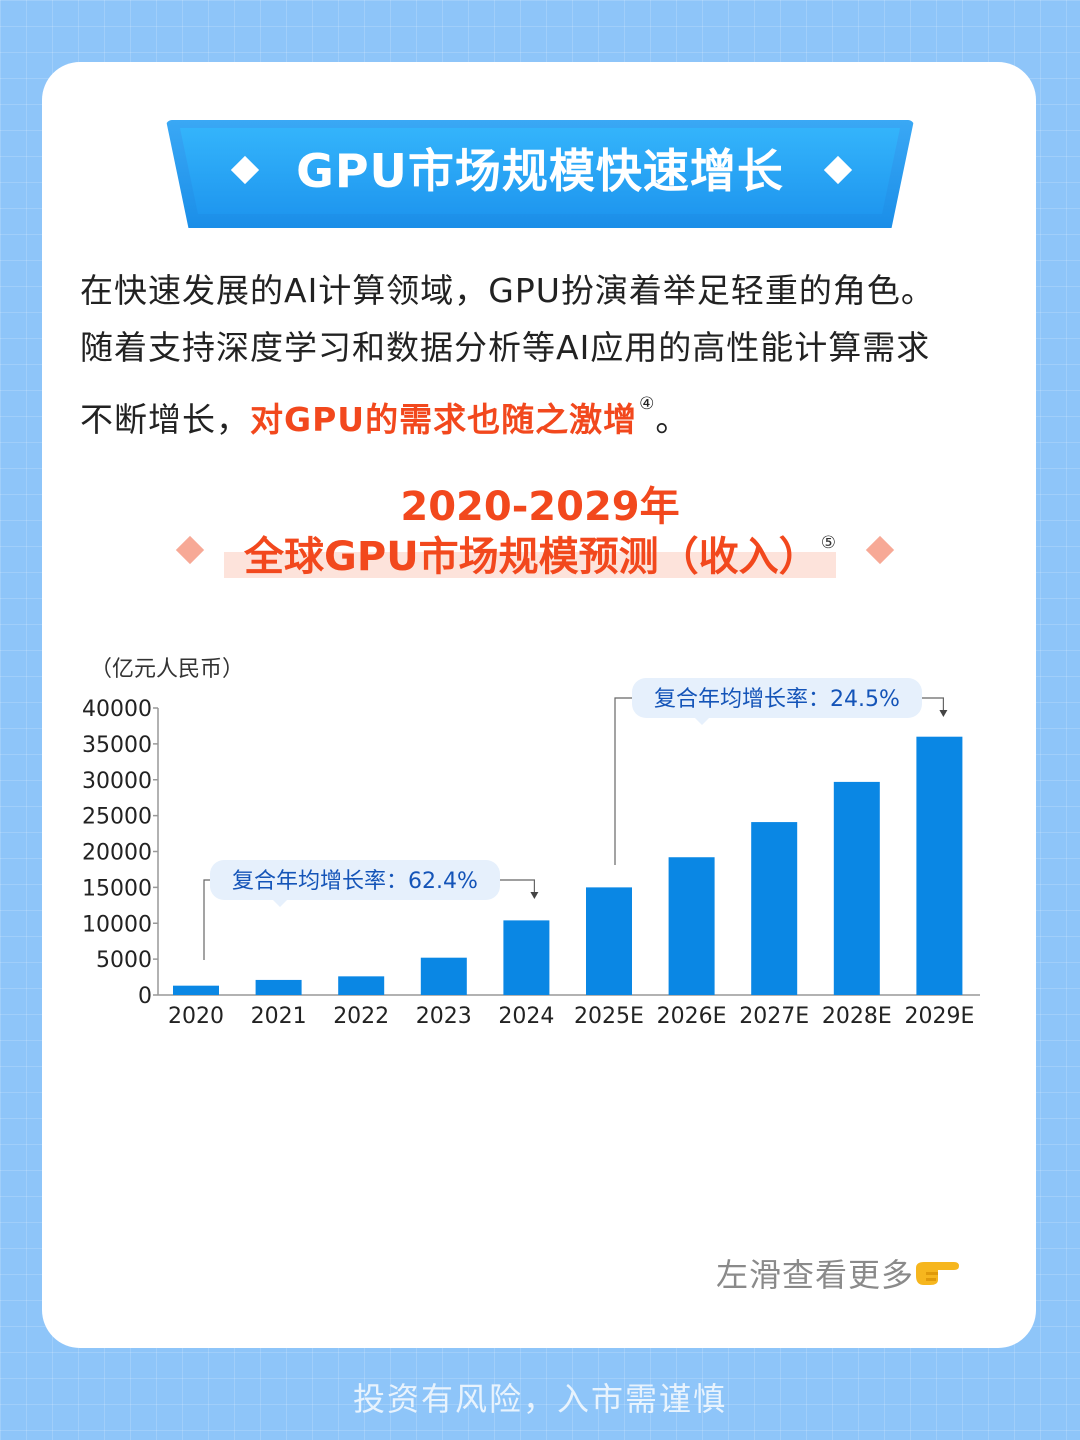  I want to click on bar-2023, so click(443, 976).